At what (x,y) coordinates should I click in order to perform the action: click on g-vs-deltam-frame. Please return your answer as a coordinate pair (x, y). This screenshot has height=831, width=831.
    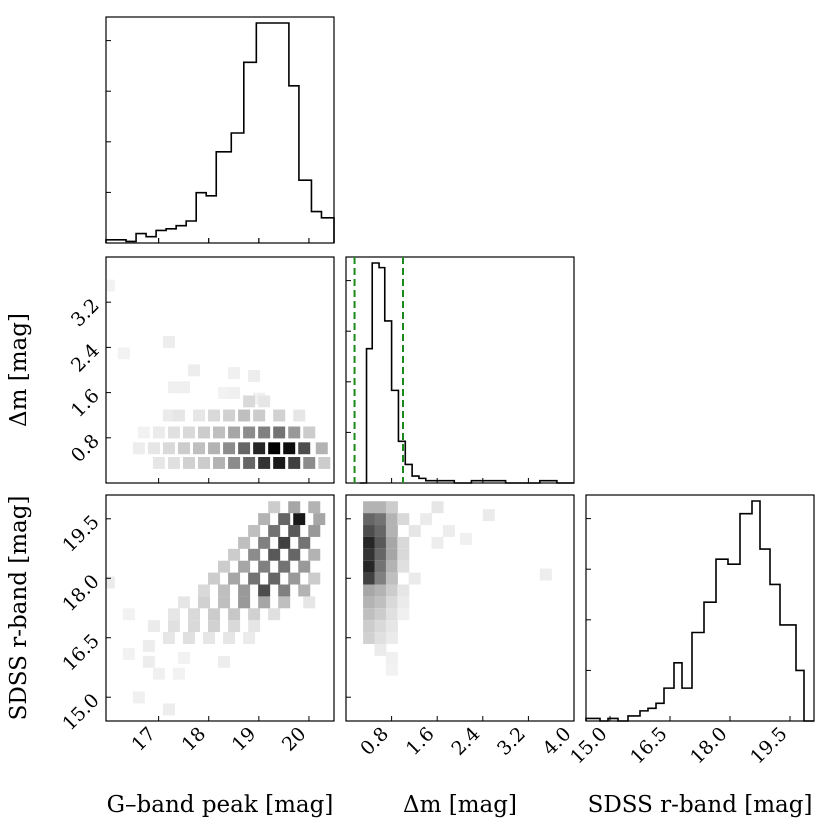
    Looking at the image, I should click on (220, 370).